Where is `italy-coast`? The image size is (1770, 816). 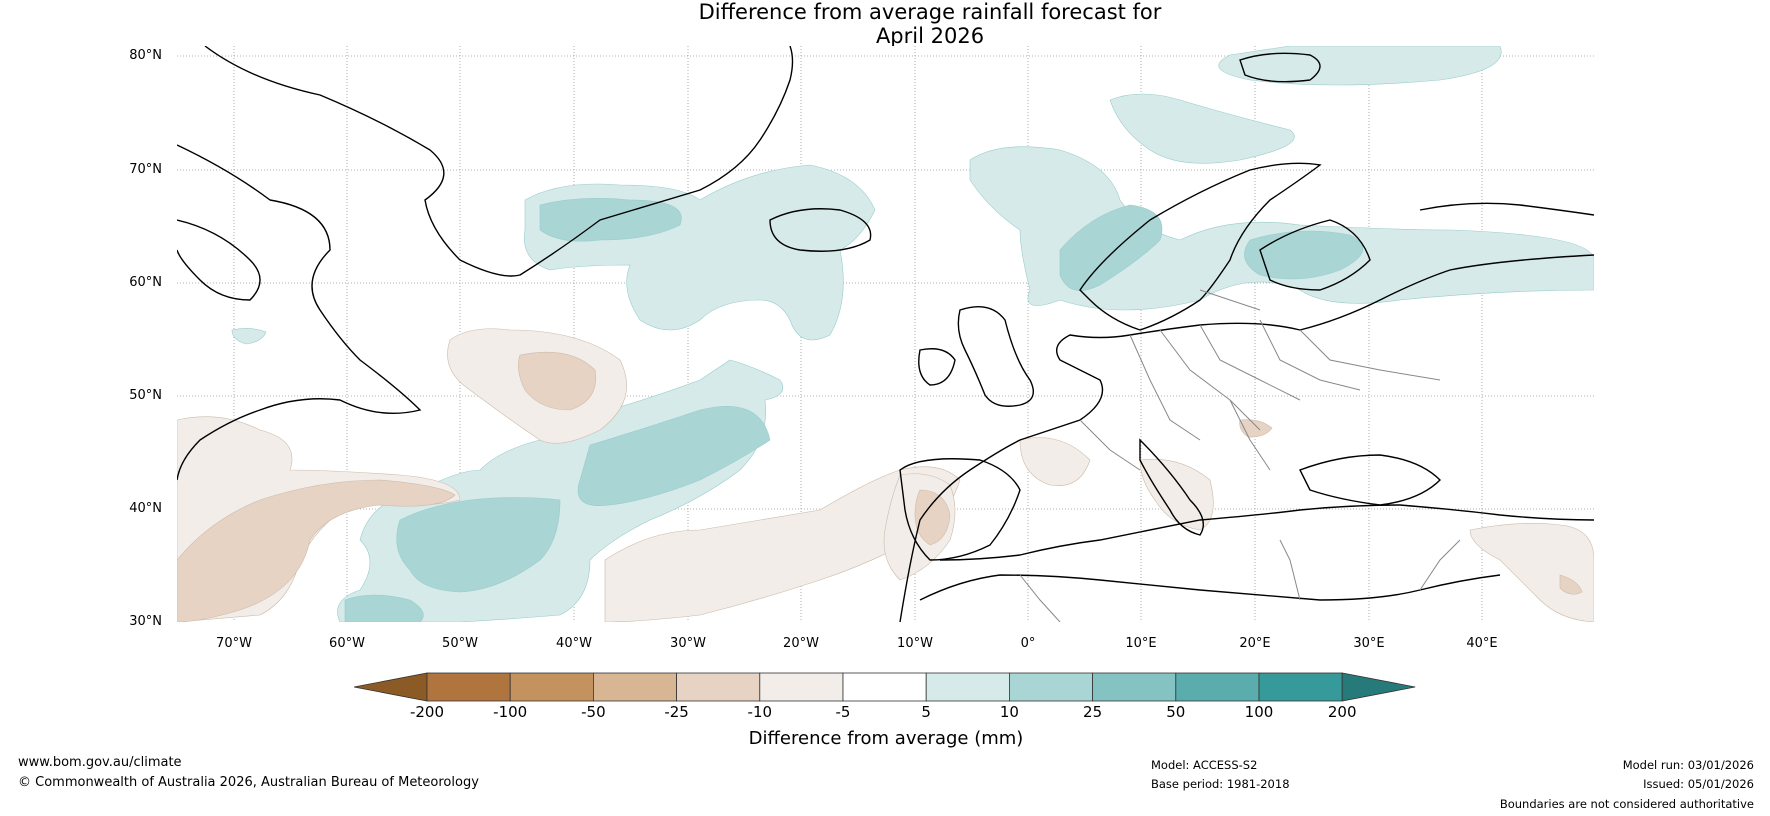 italy-coast is located at coordinates (1171, 487).